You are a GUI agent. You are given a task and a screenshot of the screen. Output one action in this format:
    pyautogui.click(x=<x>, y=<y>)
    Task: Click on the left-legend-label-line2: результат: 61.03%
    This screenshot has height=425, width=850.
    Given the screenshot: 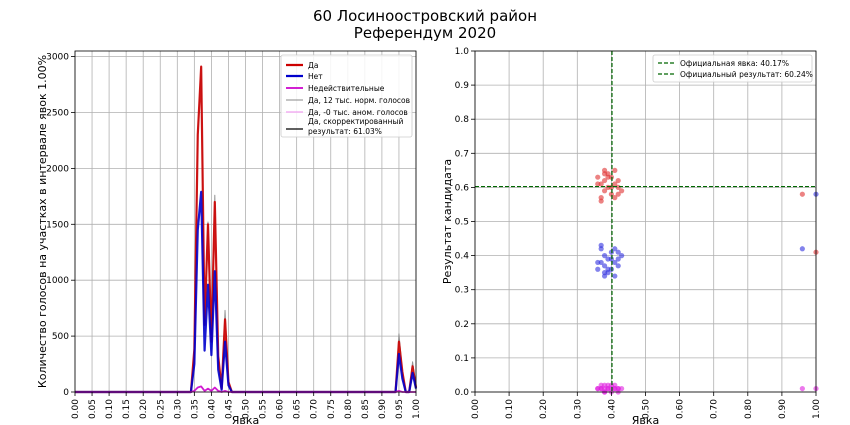 What is the action you would take?
    pyautogui.click(x=345, y=131)
    